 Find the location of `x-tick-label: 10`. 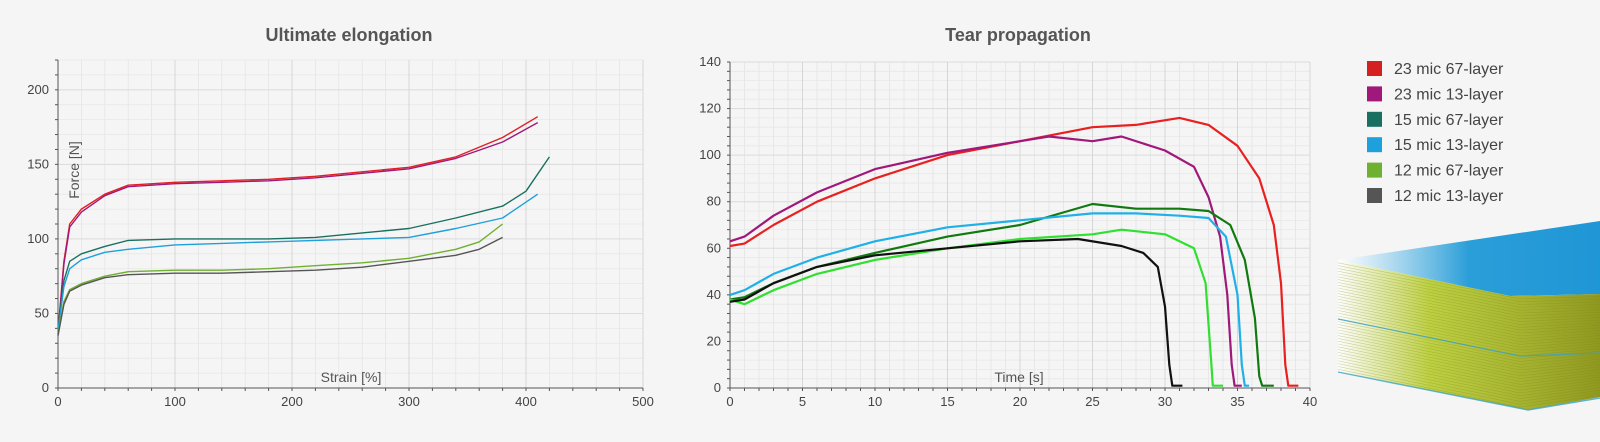

x-tick-label: 10 is located at coordinates (875, 401).